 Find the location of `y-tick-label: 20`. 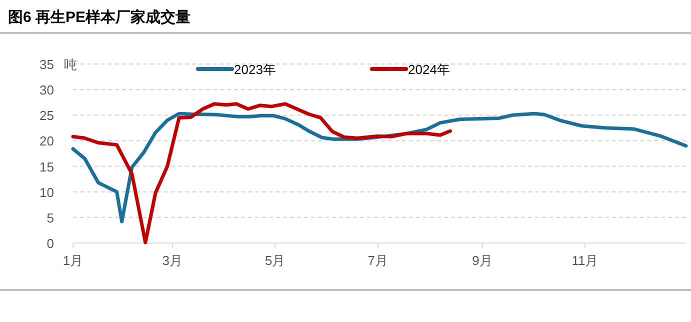

y-tick-label: 20 is located at coordinates (47, 141).